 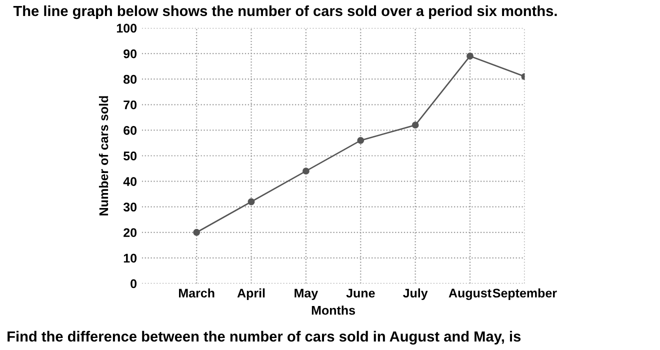 What do you see at coordinates (126, 28) in the screenshot?
I see `y-tick-label: 100` at bounding box center [126, 28].